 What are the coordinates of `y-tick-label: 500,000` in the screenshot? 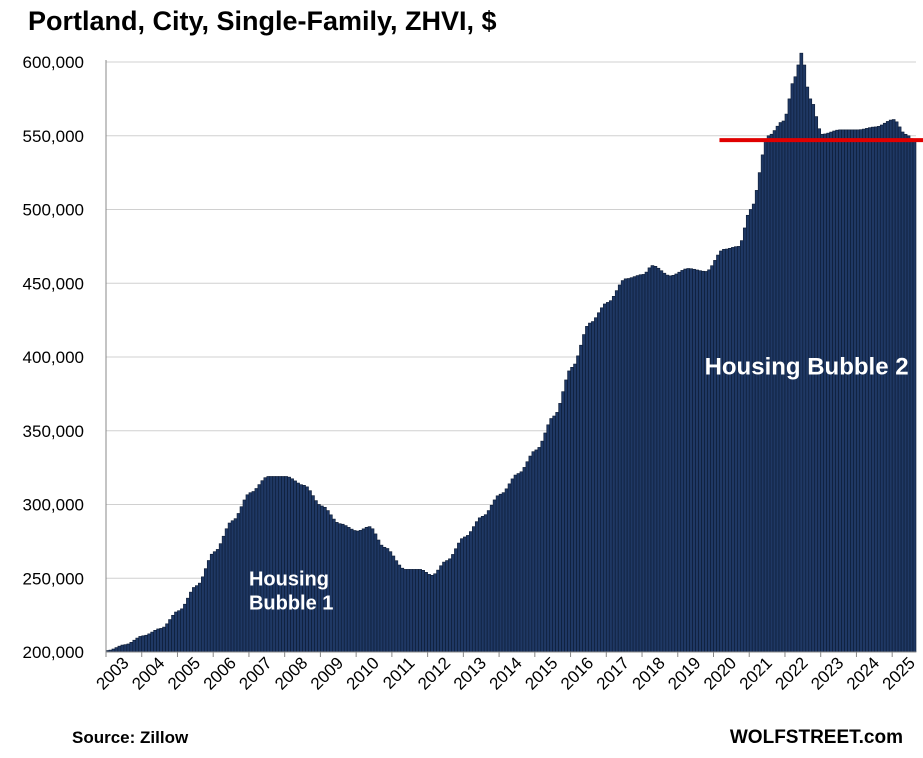 It's located at (53, 210).